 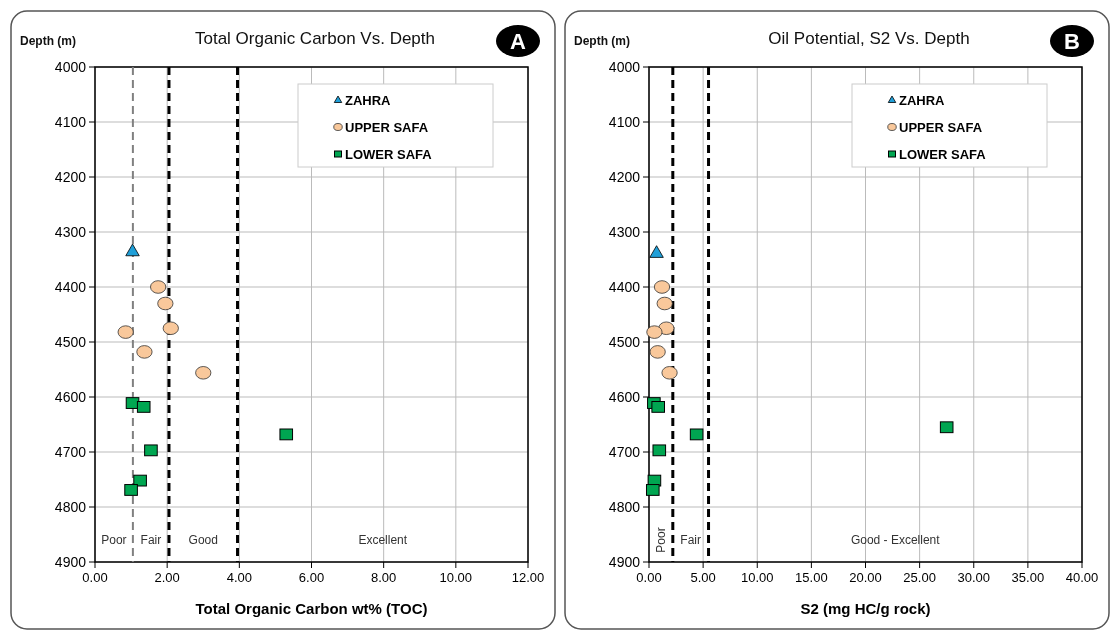 What do you see at coordinates (865, 608) in the screenshot?
I see `x-axis-title: S2 (mg HC/g rock)` at bounding box center [865, 608].